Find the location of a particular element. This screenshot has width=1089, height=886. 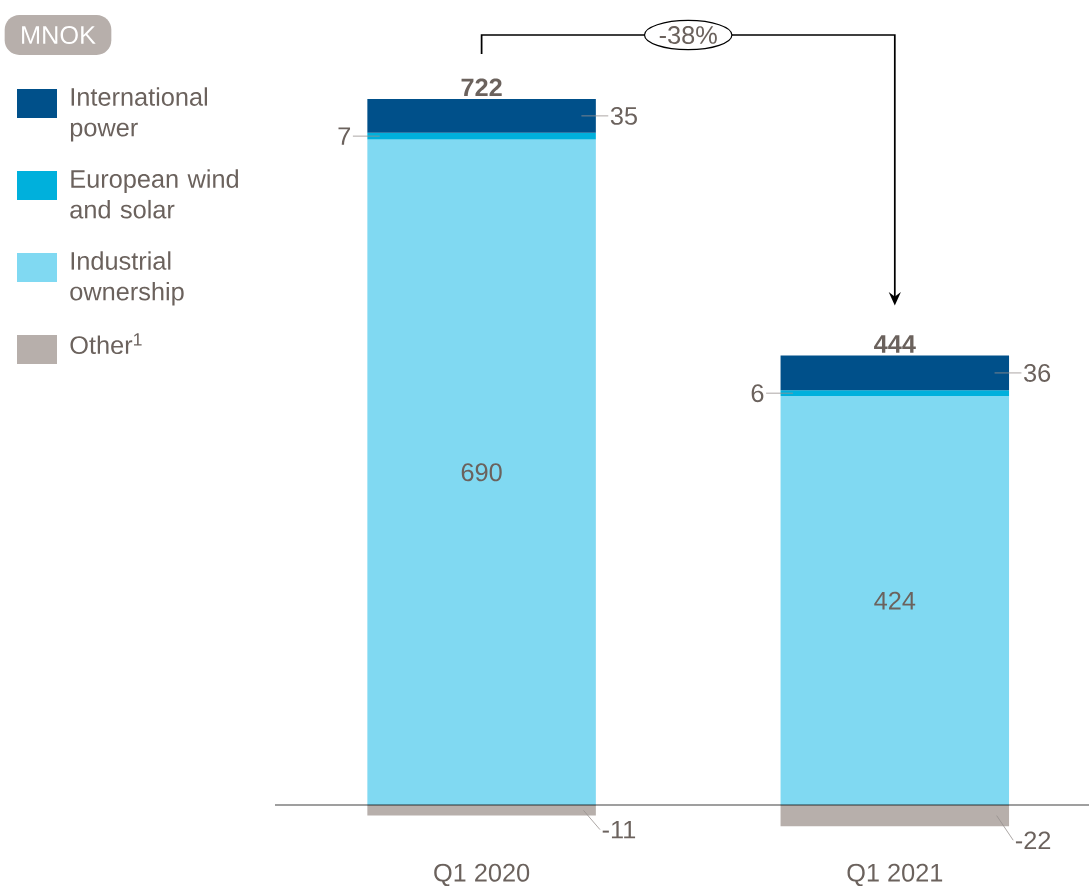

data-label: -22 is located at coordinates (1033, 840).